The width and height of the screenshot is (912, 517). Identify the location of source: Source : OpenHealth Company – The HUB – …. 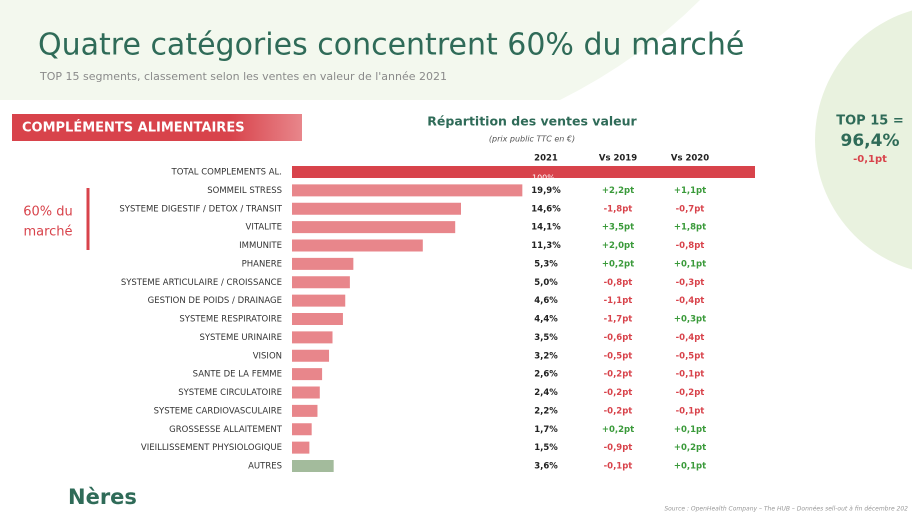
(786, 509).